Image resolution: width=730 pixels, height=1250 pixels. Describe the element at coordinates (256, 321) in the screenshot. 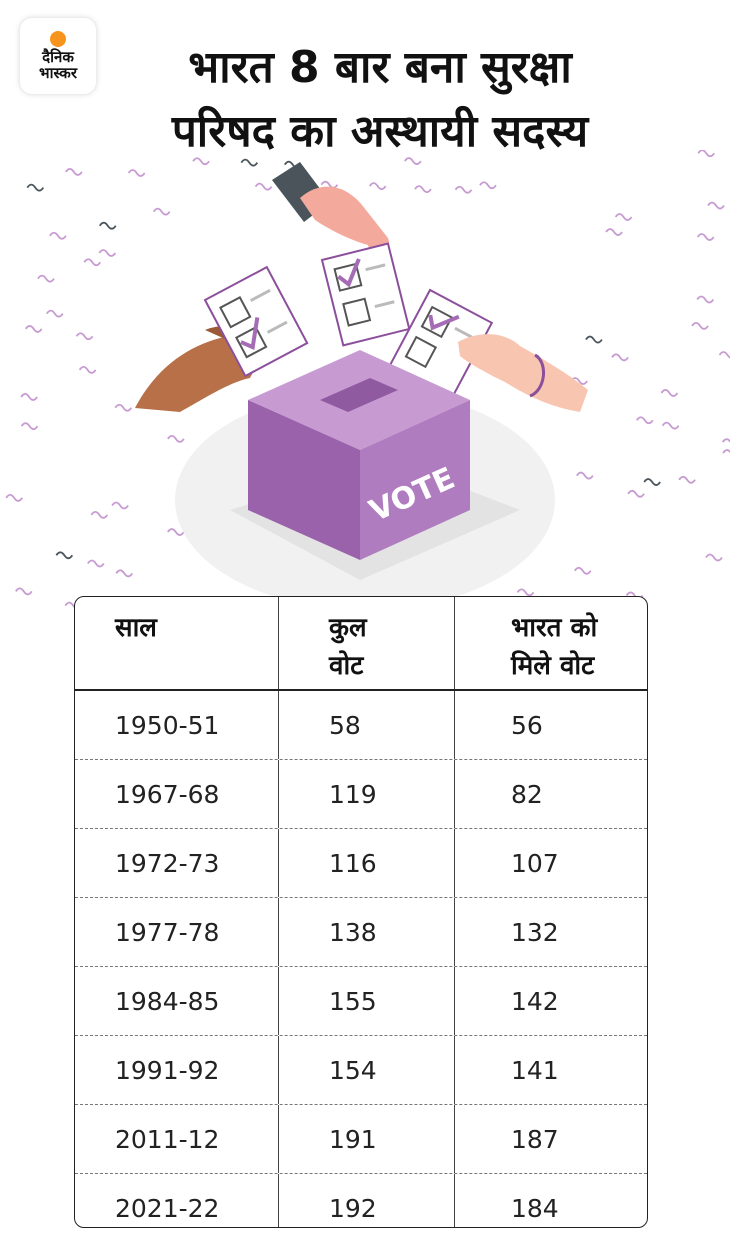

I see `ballot-left` at that location.